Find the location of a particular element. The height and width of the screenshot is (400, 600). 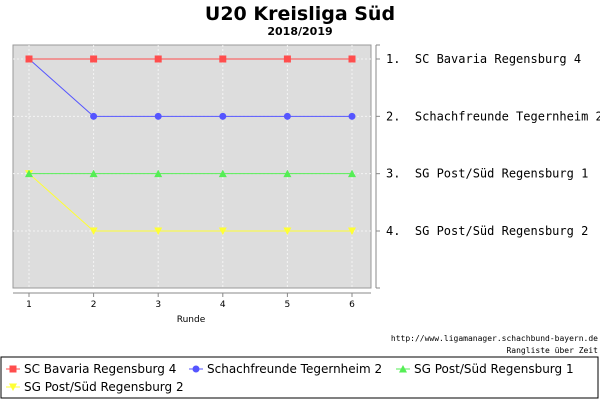

x-tick-label: 2 is located at coordinates (94, 305).